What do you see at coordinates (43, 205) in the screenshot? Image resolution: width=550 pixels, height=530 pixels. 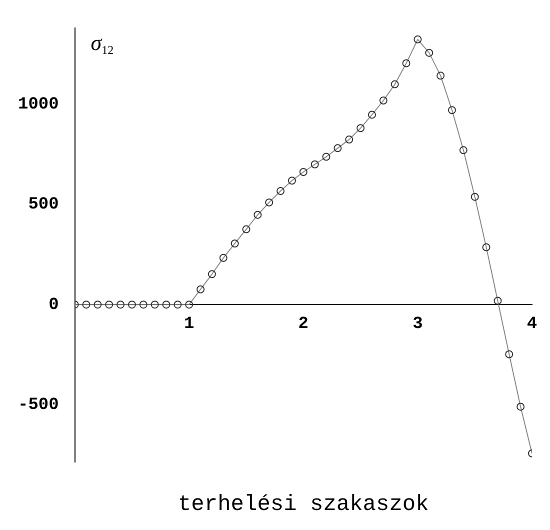 I see `y-tick-label: 500` at bounding box center [43, 205].